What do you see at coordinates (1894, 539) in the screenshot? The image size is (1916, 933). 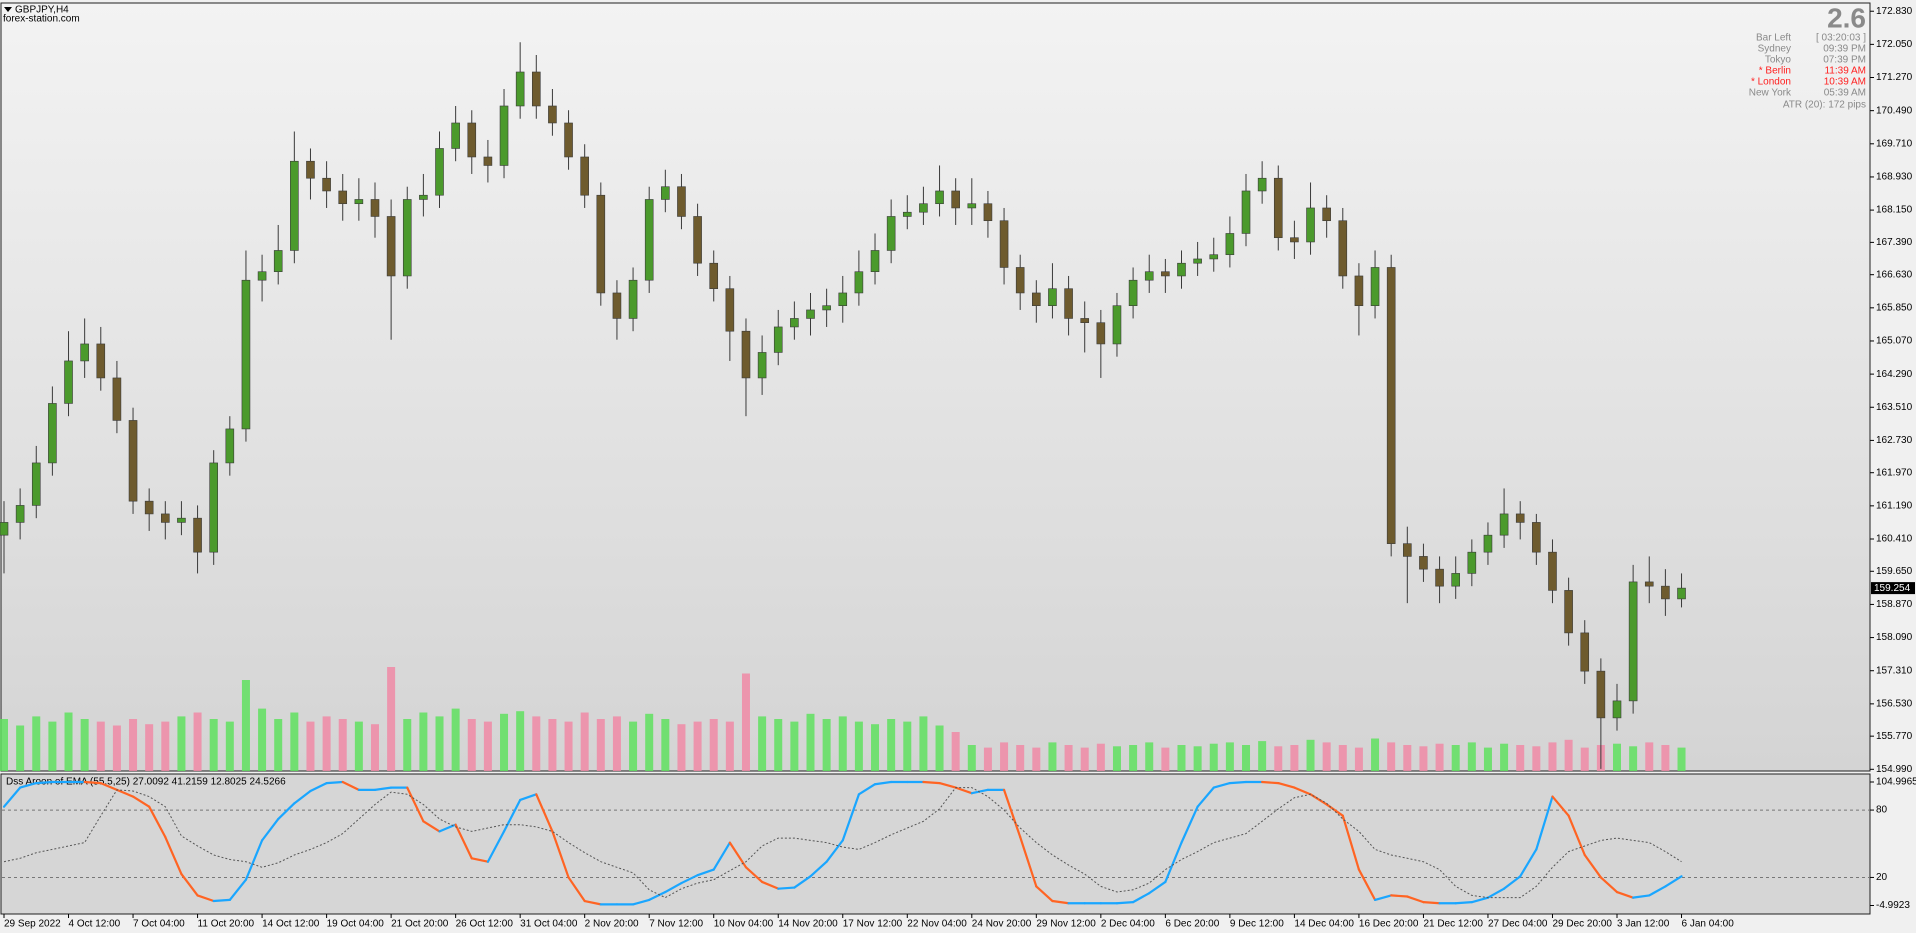 I see `y-tick-label: 160.410` at bounding box center [1894, 539].